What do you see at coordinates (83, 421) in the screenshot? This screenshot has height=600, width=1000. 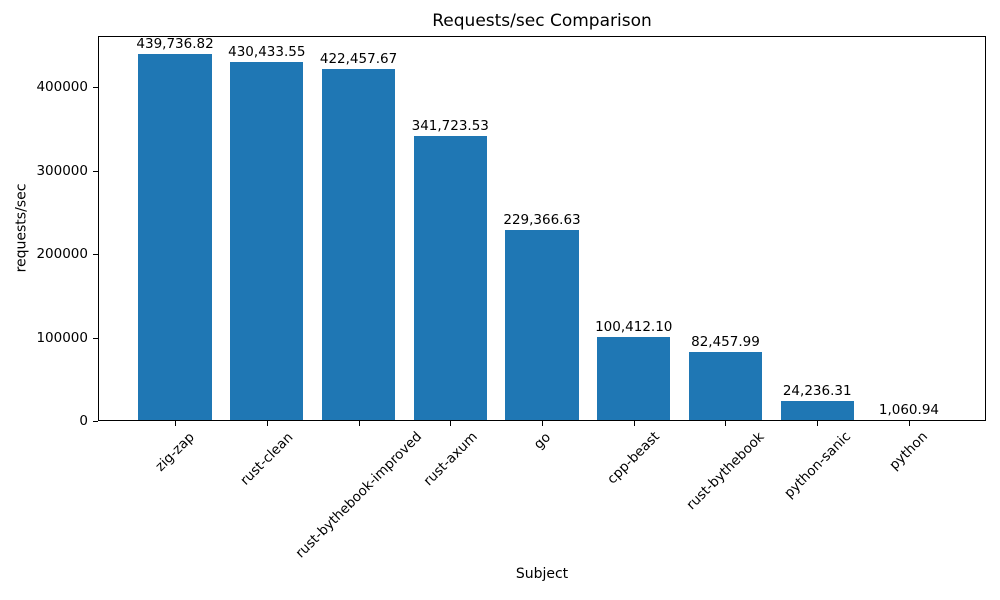 I see `y-tick-label: 0` at bounding box center [83, 421].